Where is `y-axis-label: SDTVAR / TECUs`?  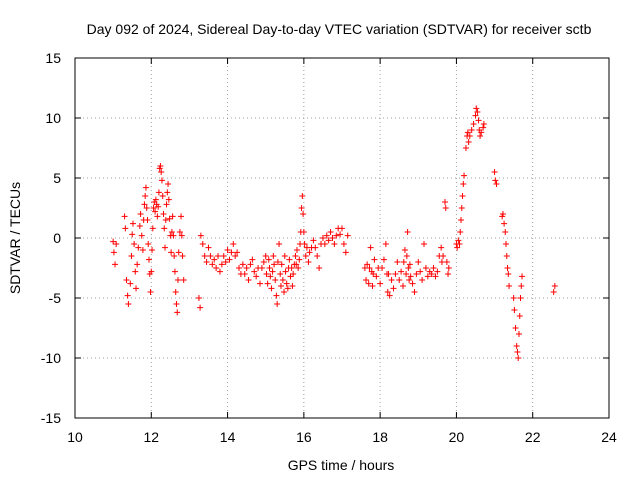
y-axis-label: SDTVAR / TECUs is located at coordinates (15, 238).